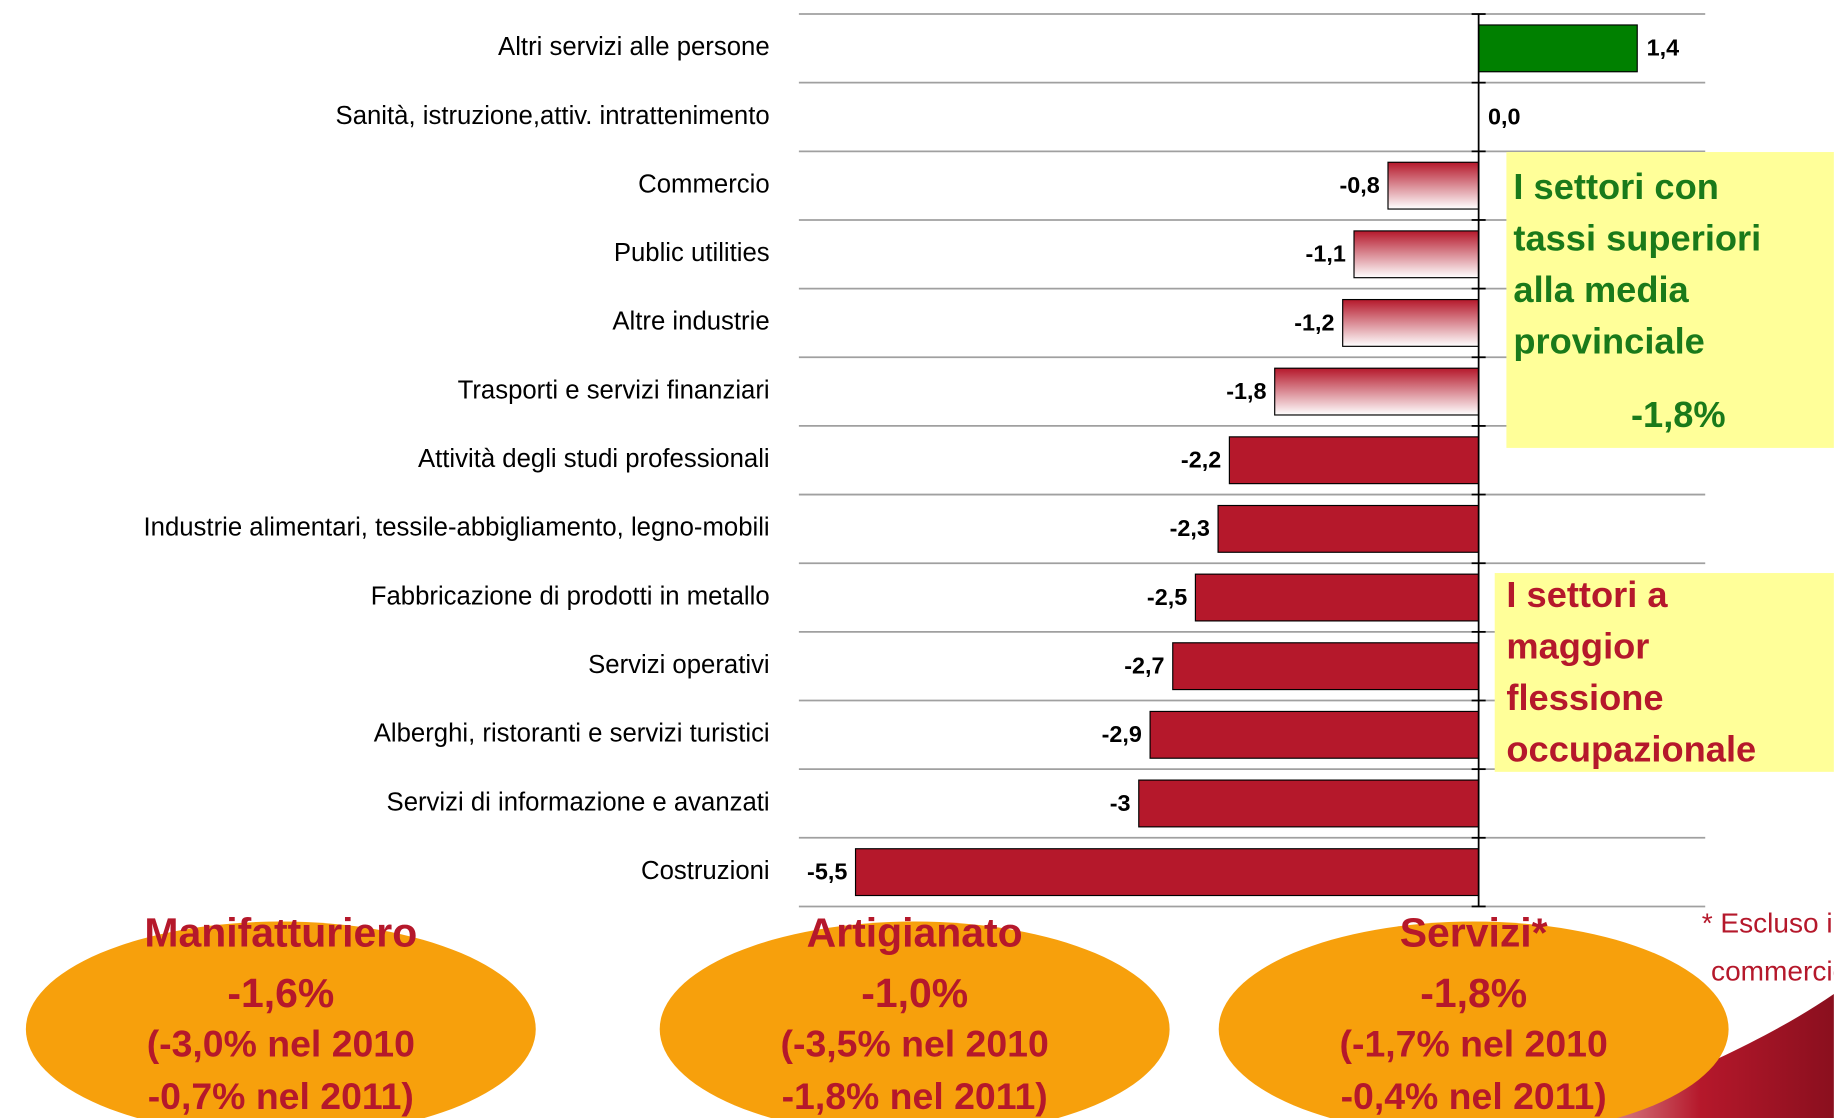 The width and height of the screenshot is (1834, 1118). I want to click on footnote: commercio, so click(1772, 970).